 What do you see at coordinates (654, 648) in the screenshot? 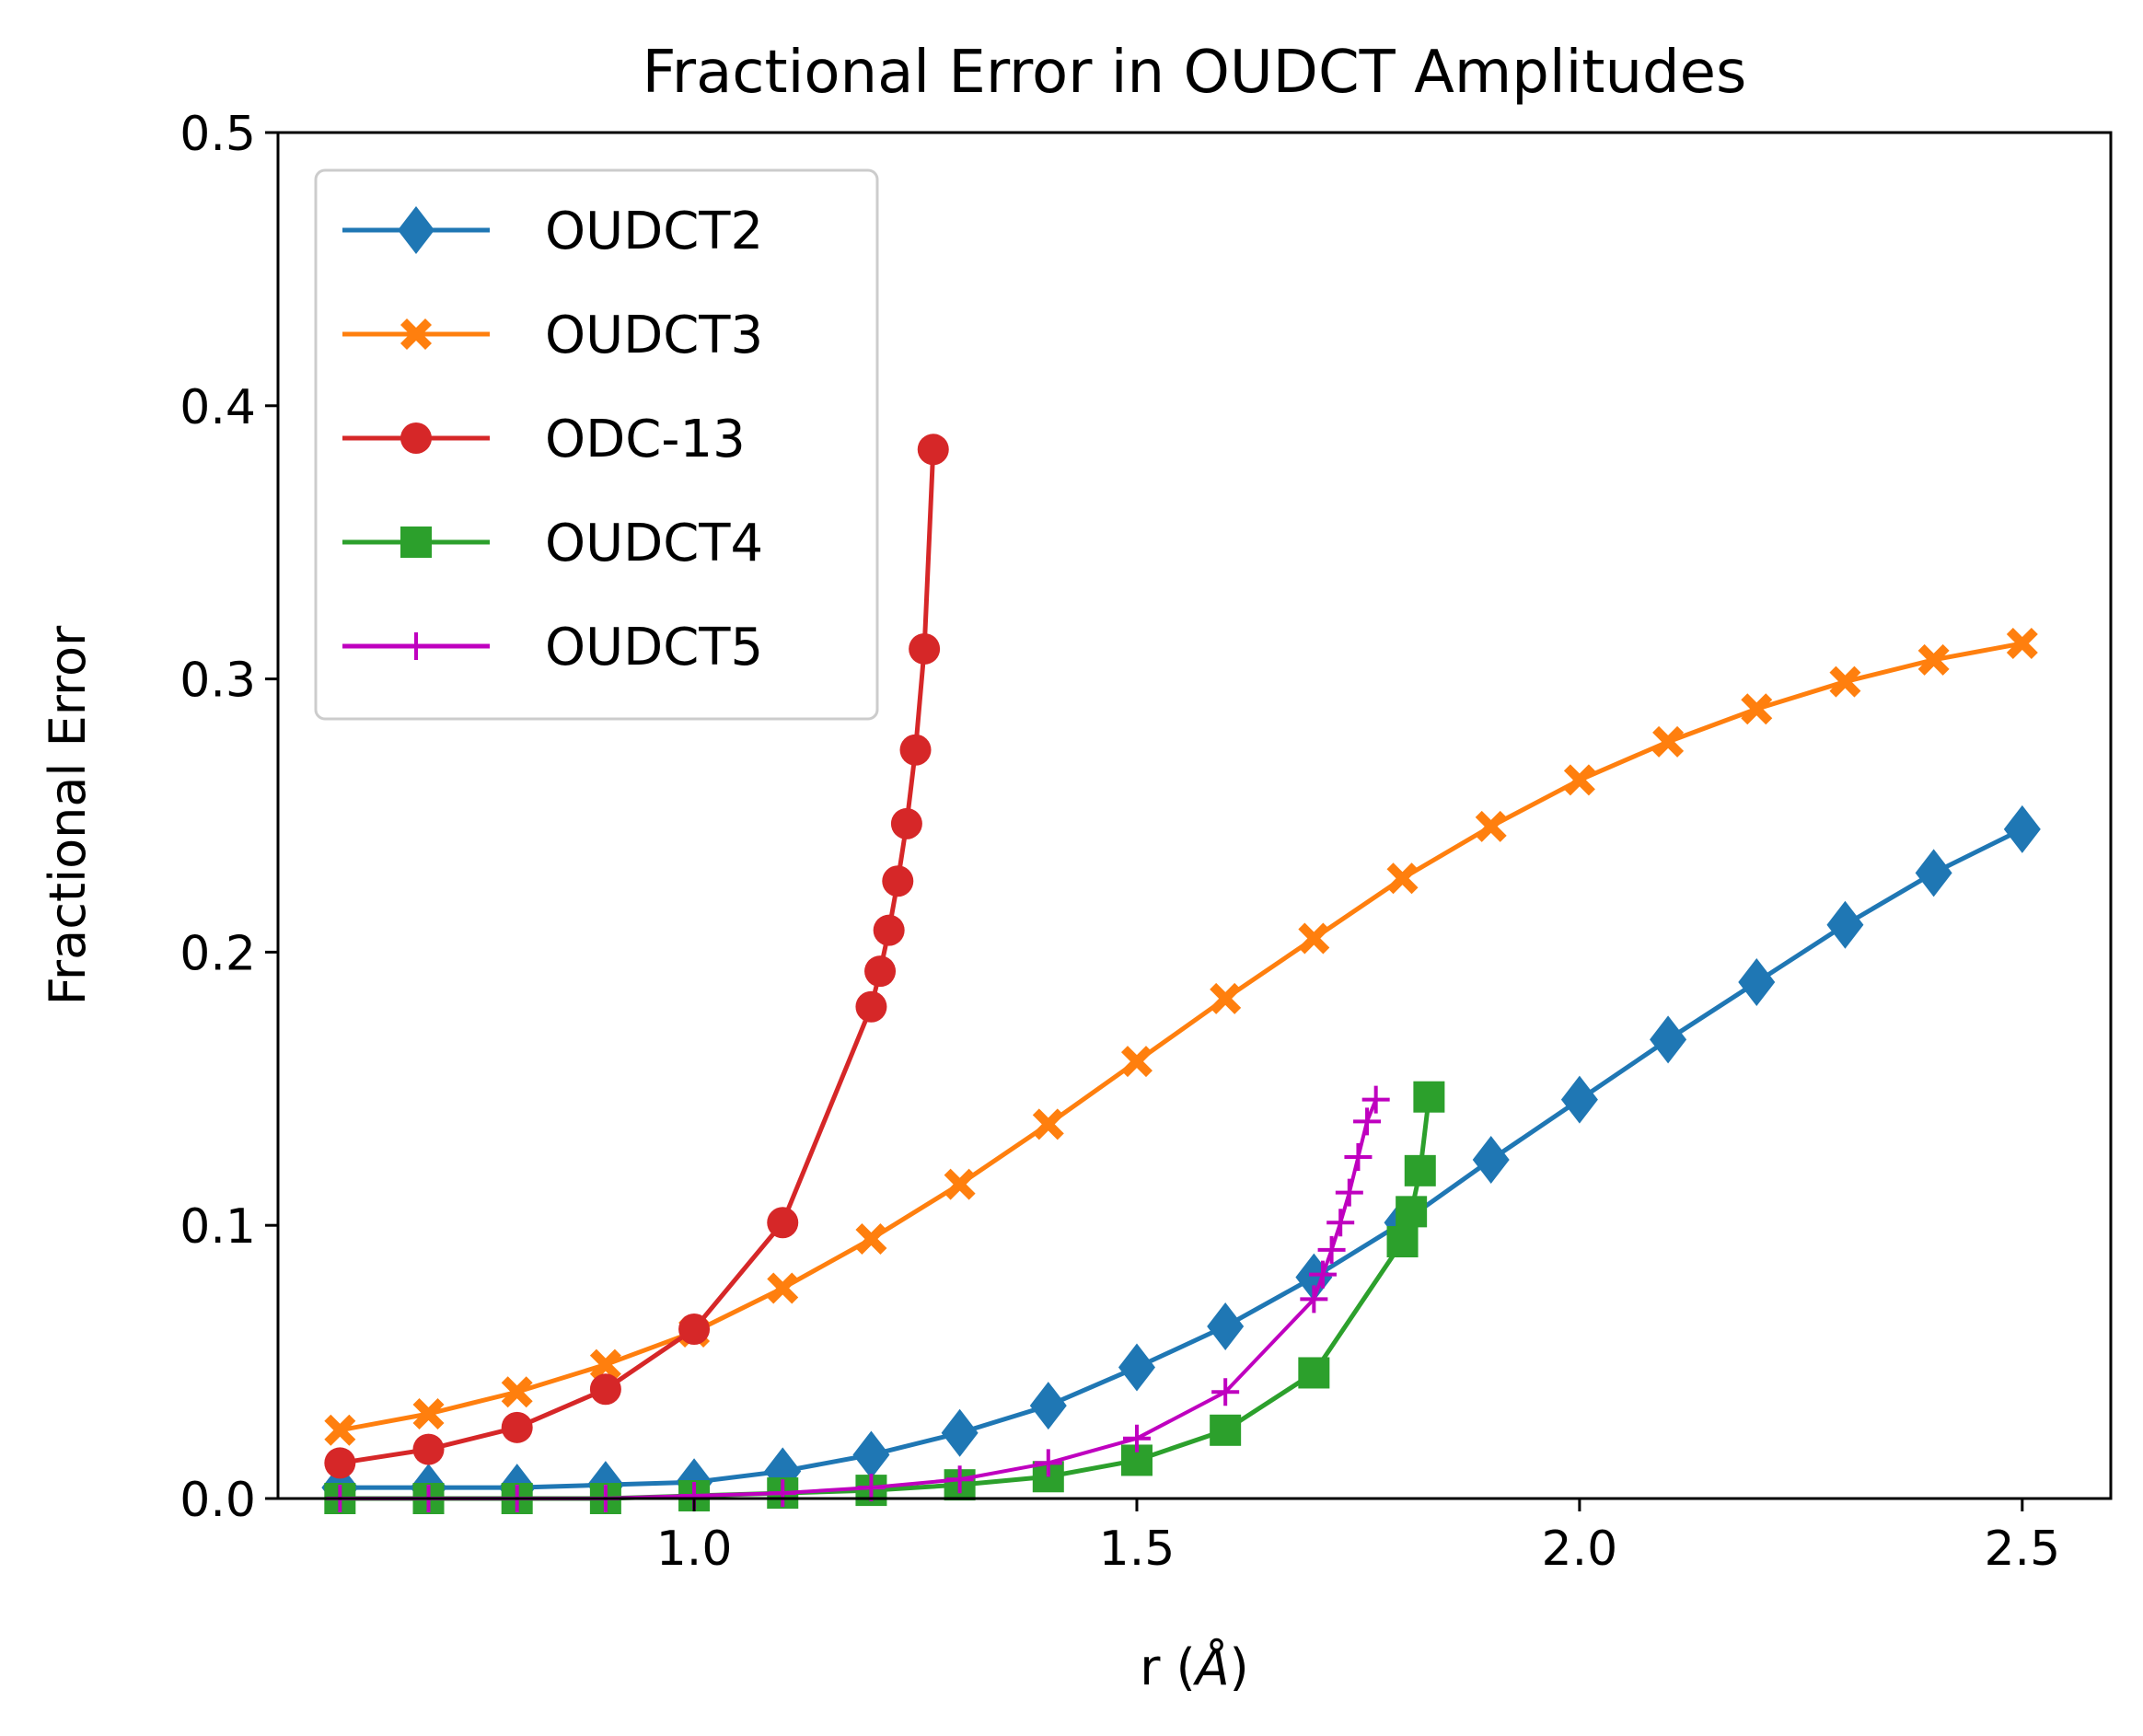
I see `legend-label: OUDCT5` at bounding box center [654, 648].